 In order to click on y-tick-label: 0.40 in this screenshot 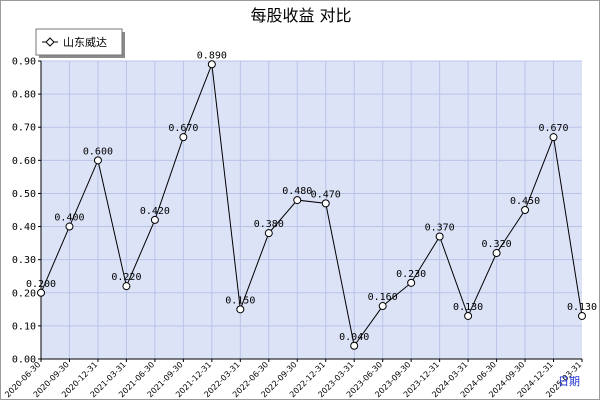, I will do `click(24, 227)`.